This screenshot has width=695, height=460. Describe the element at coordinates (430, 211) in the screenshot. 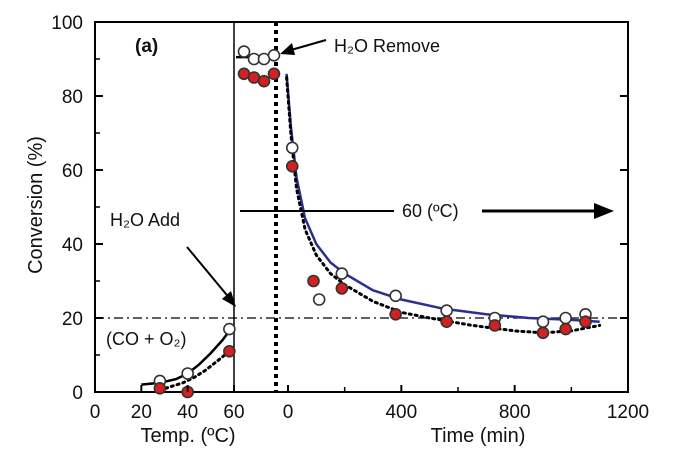

I see `annotation-60-degc: 60 (ºC)` at that location.